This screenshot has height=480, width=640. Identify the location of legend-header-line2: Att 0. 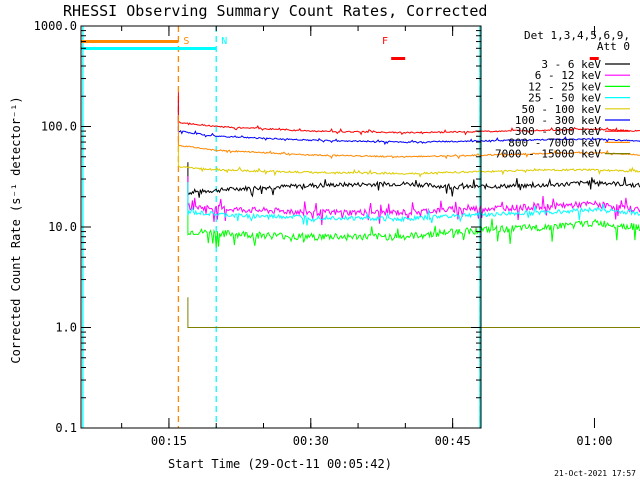
(613, 46).